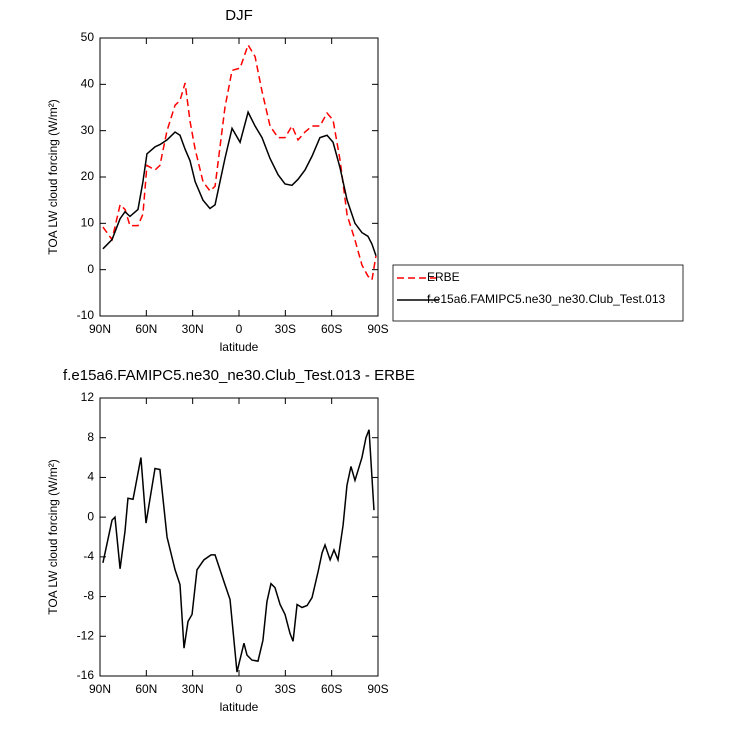  What do you see at coordinates (88, 37) in the screenshot?
I see `y-tick-label: 50` at bounding box center [88, 37].